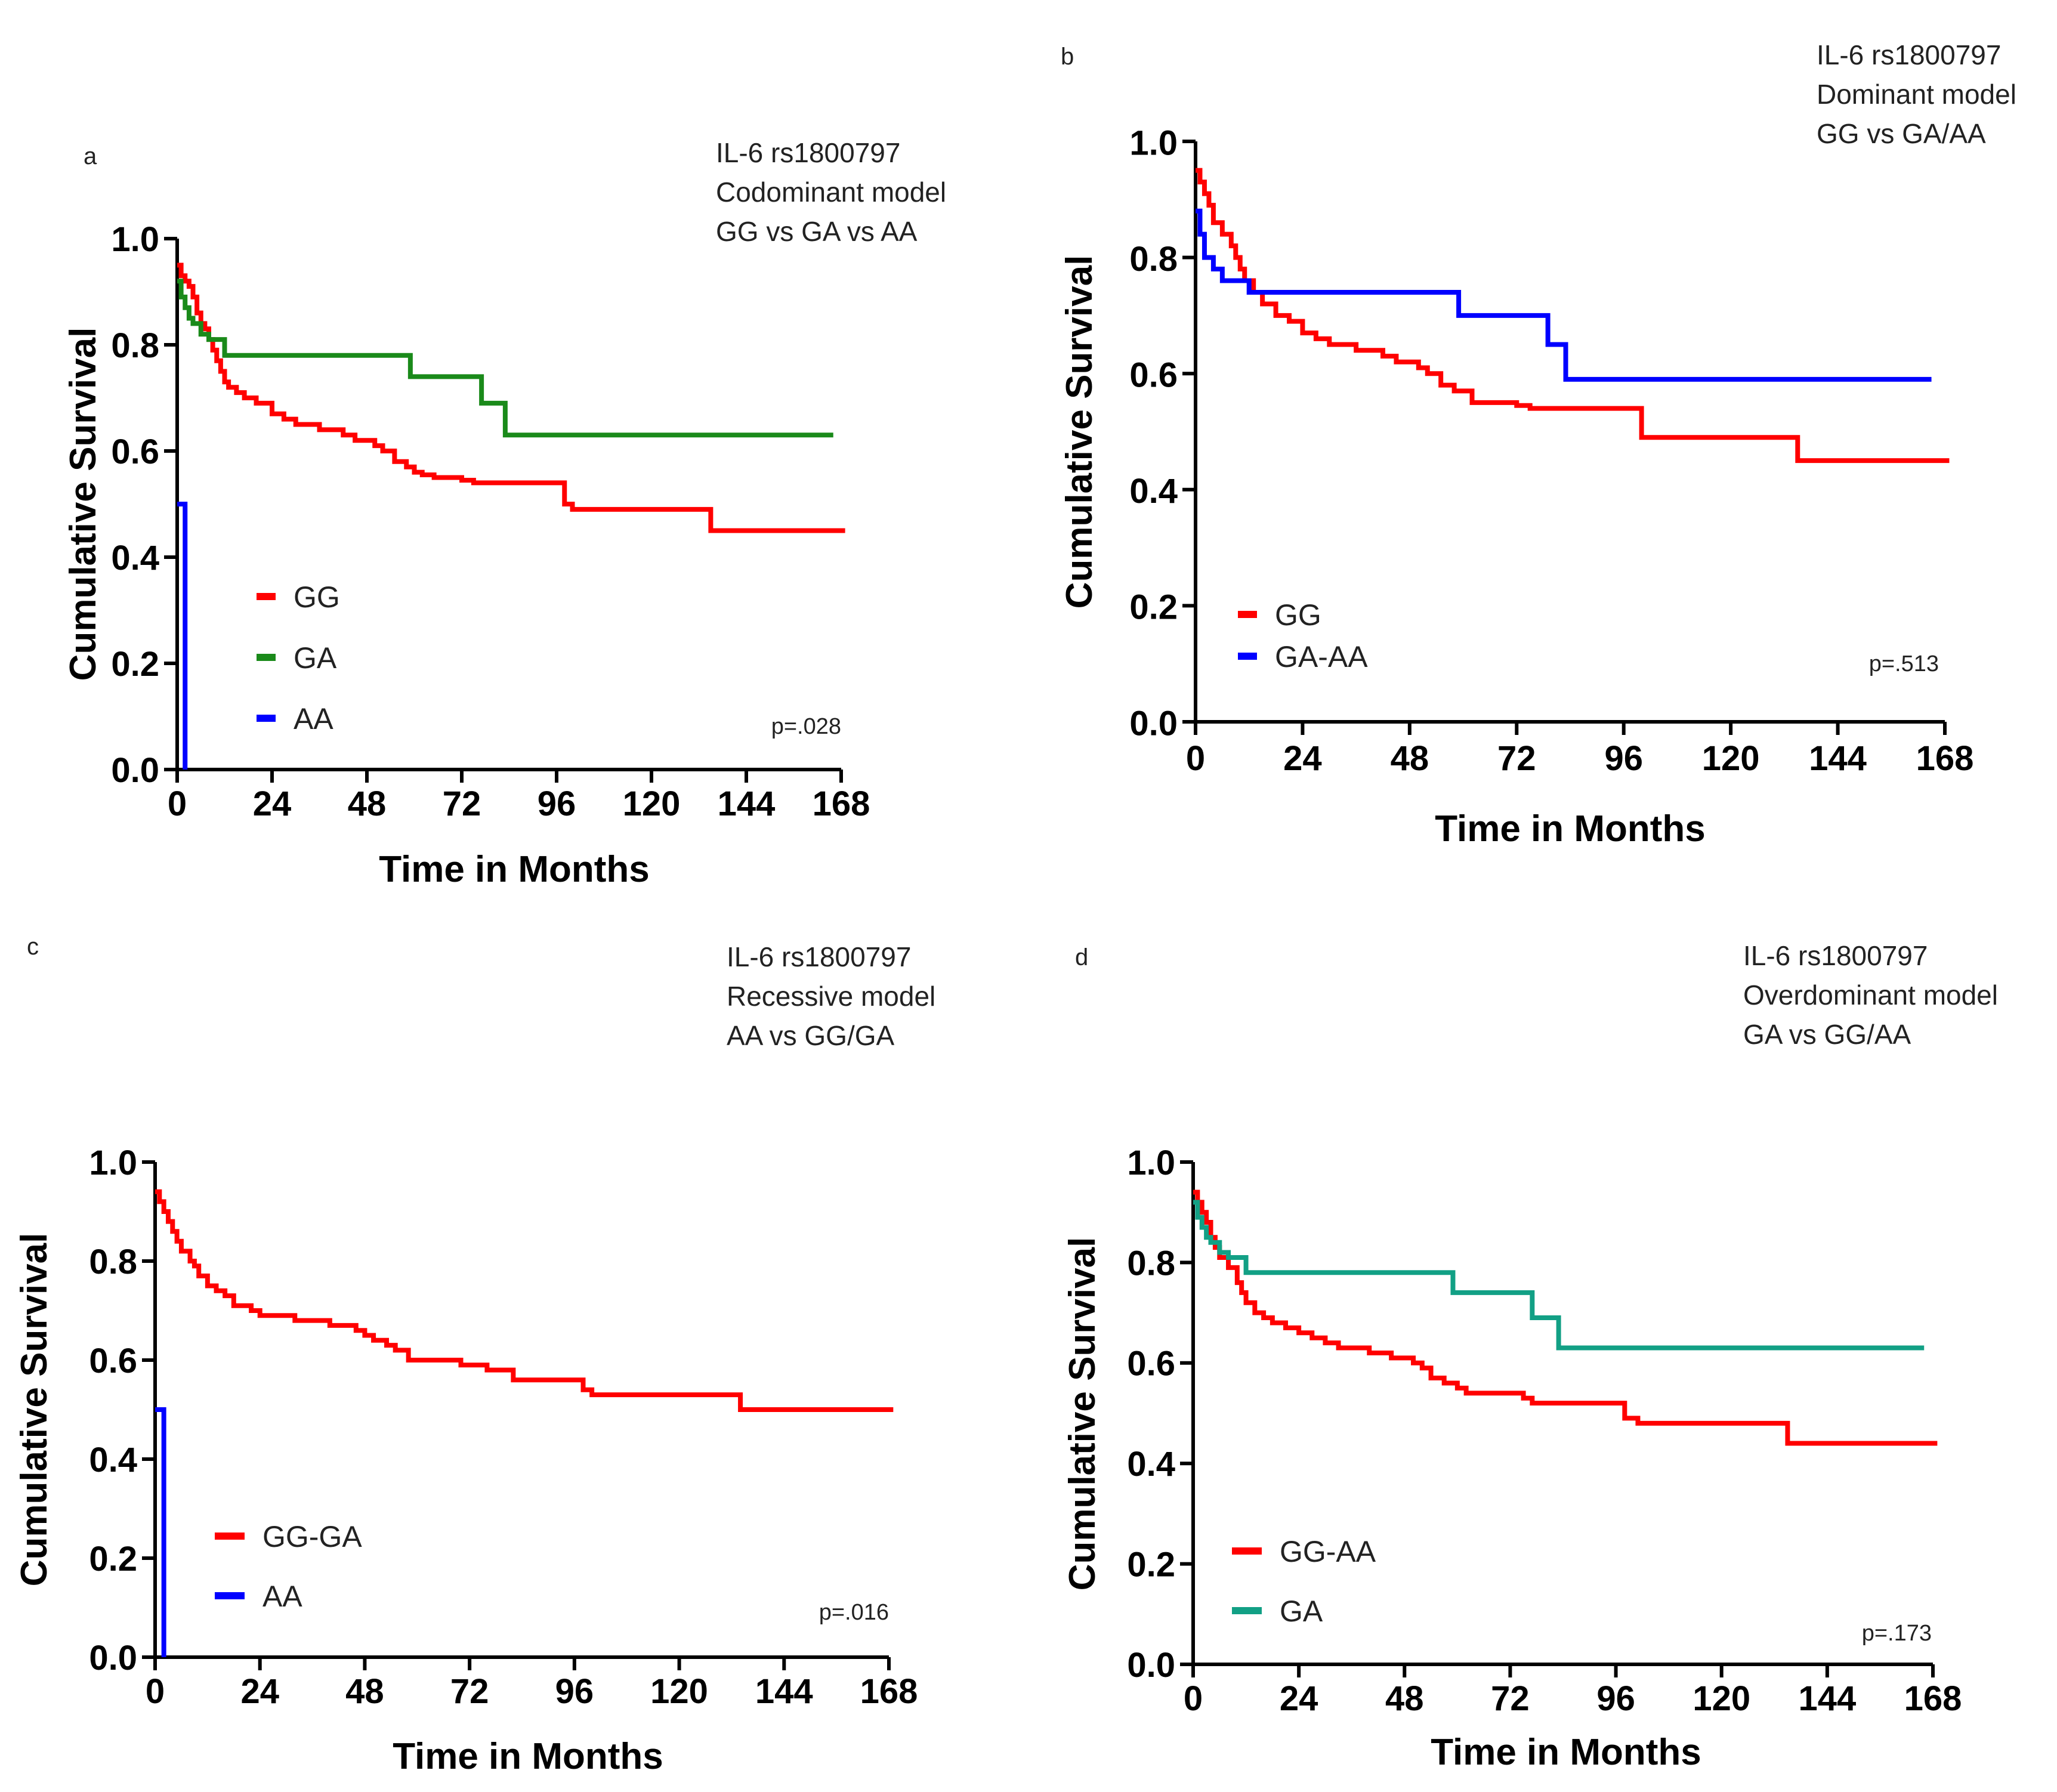  What do you see at coordinates (811, 1035) in the screenshot?
I see `annotation-line: AA vs GG/GA` at bounding box center [811, 1035].